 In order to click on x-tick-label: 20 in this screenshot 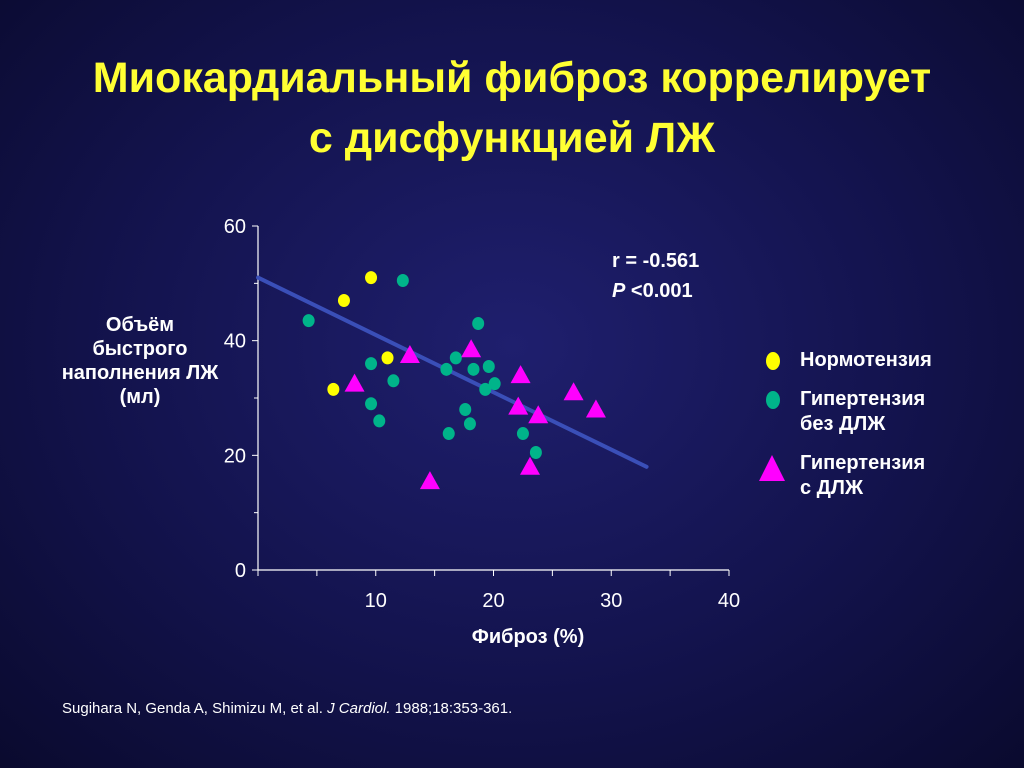, I will do `click(493, 601)`.